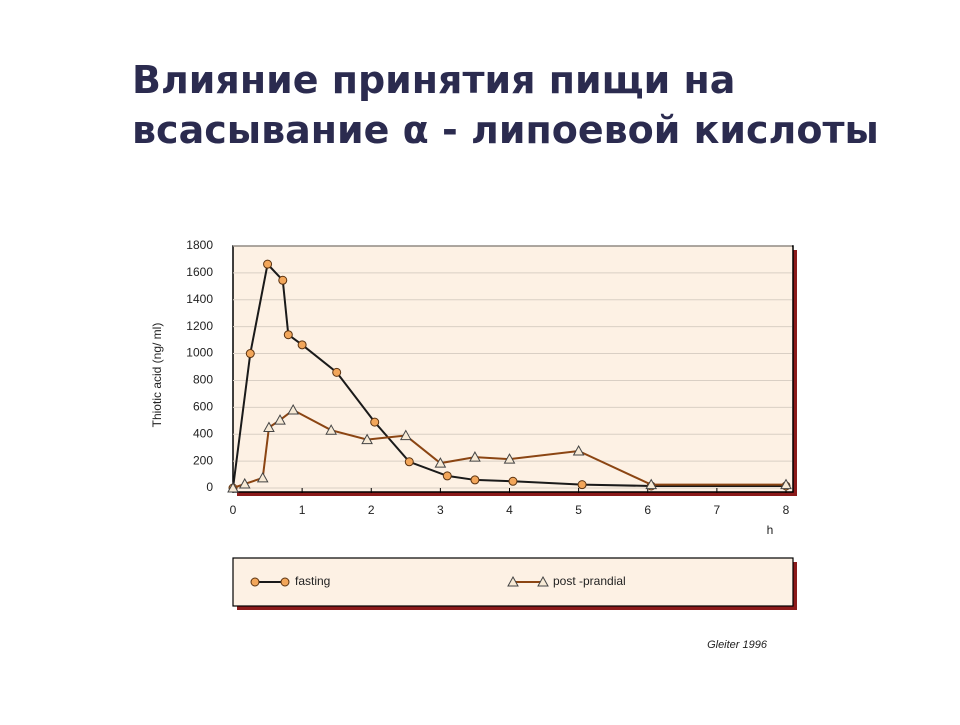  What do you see at coordinates (302, 510) in the screenshot?
I see `x-tick-label: 1` at bounding box center [302, 510].